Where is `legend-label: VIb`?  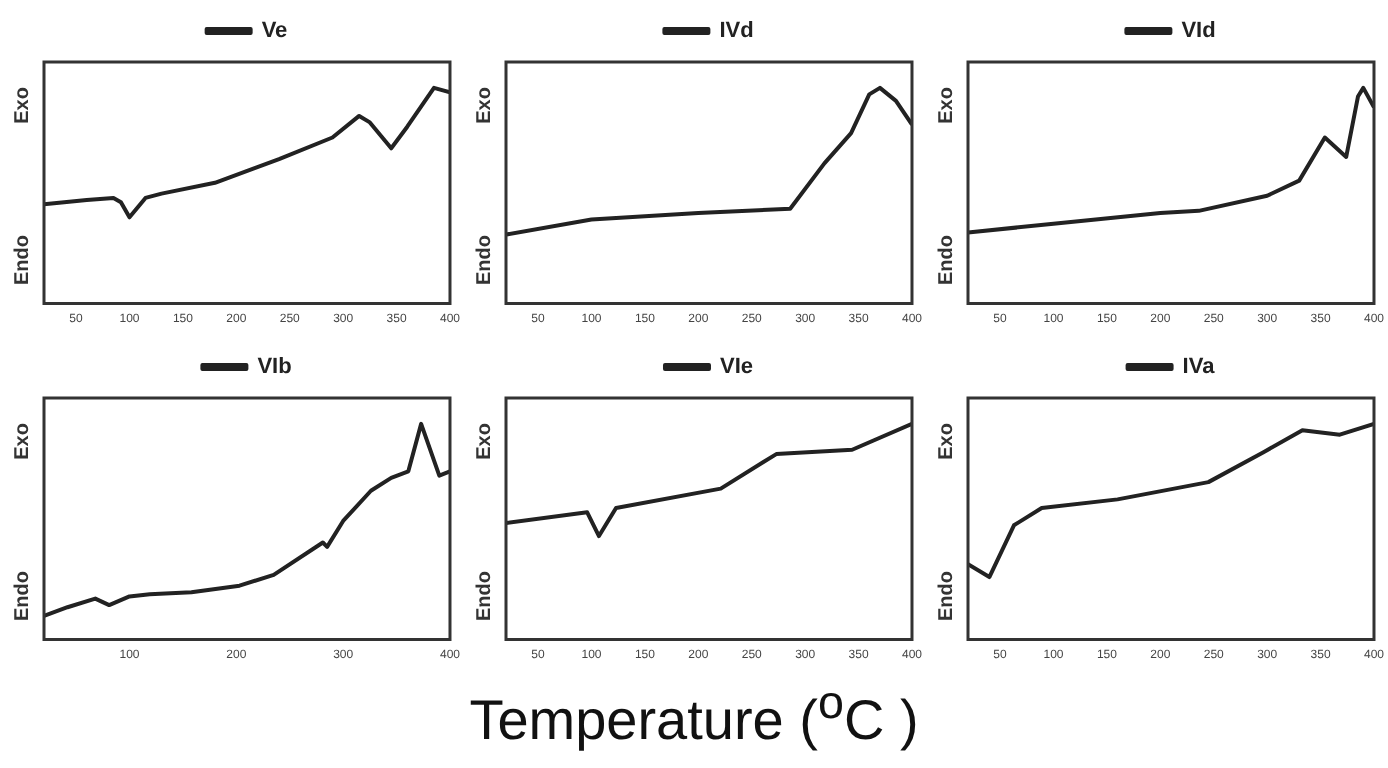
legend-label: VIb is located at coordinates (275, 367).